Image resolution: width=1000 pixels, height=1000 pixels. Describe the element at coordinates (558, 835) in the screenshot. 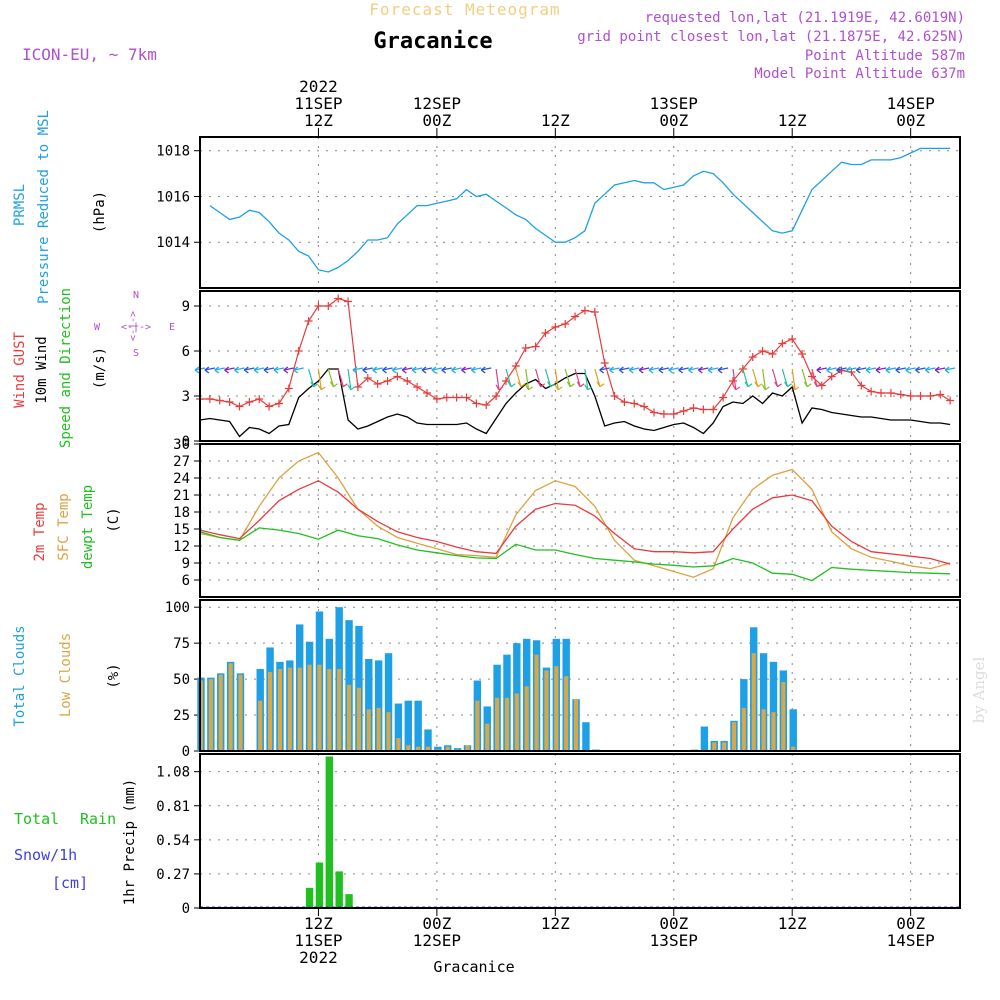

I see `panel-precip: 0 0.27 0.54 0.81 1.08` at that location.